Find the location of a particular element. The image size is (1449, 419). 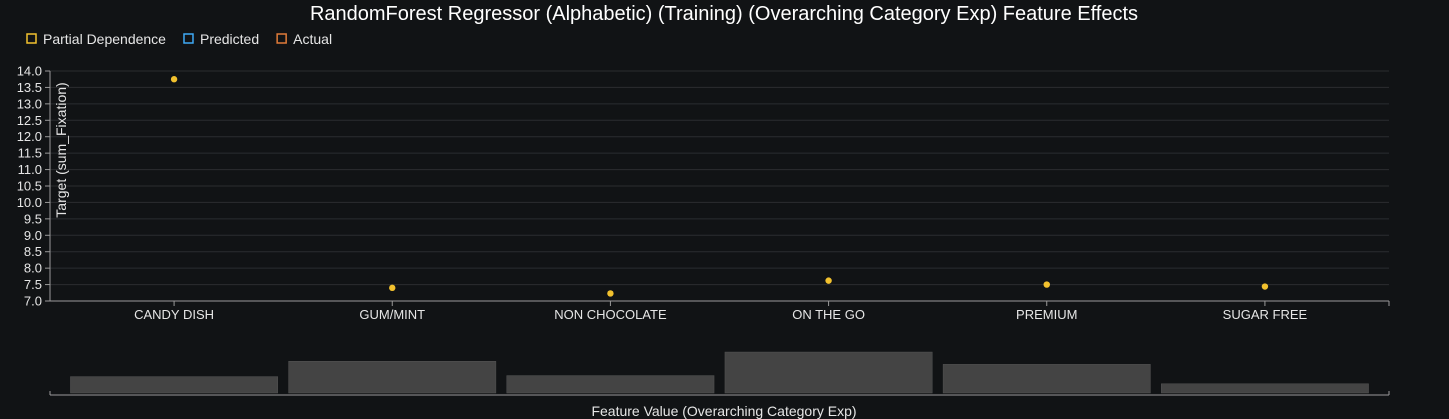

y-axis-label: Target (sum_Fixation) is located at coordinates (61, 149).